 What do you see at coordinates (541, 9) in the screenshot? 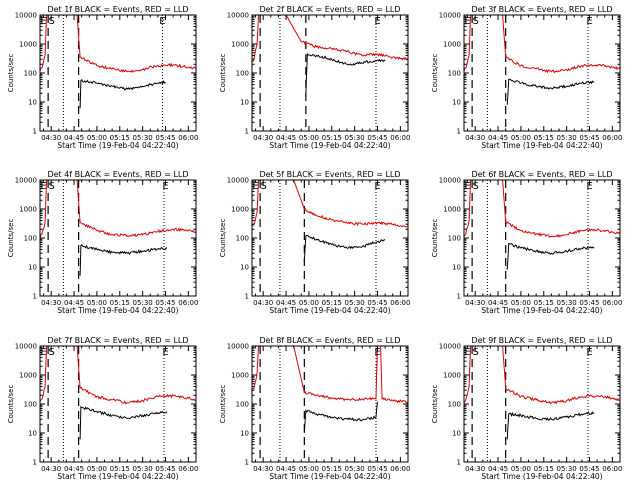
I see `panel-title: Det 3f BLACK = Events, RED = LLD` at bounding box center [541, 9].